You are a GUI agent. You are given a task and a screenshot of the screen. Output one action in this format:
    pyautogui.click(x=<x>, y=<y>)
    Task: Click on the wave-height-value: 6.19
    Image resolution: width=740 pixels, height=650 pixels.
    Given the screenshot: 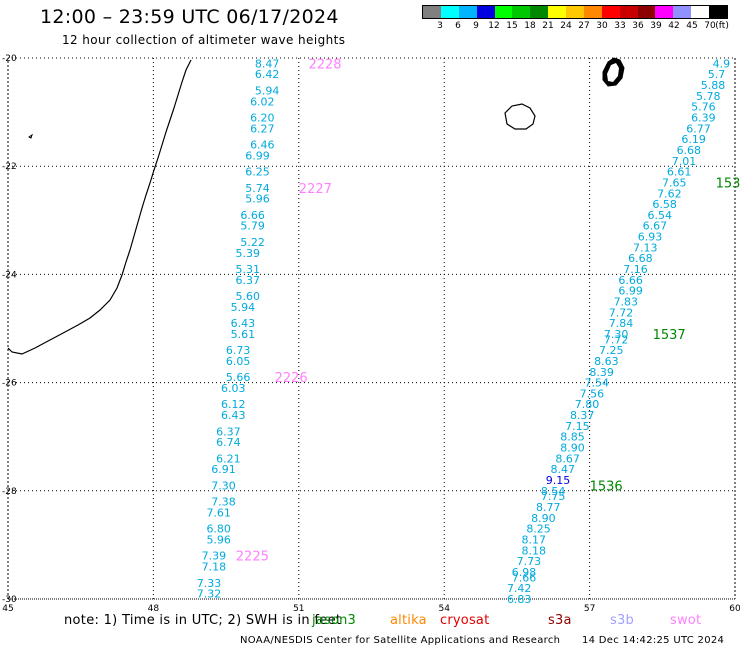 What is the action you would take?
    pyautogui.click(x=693, y=139)
    